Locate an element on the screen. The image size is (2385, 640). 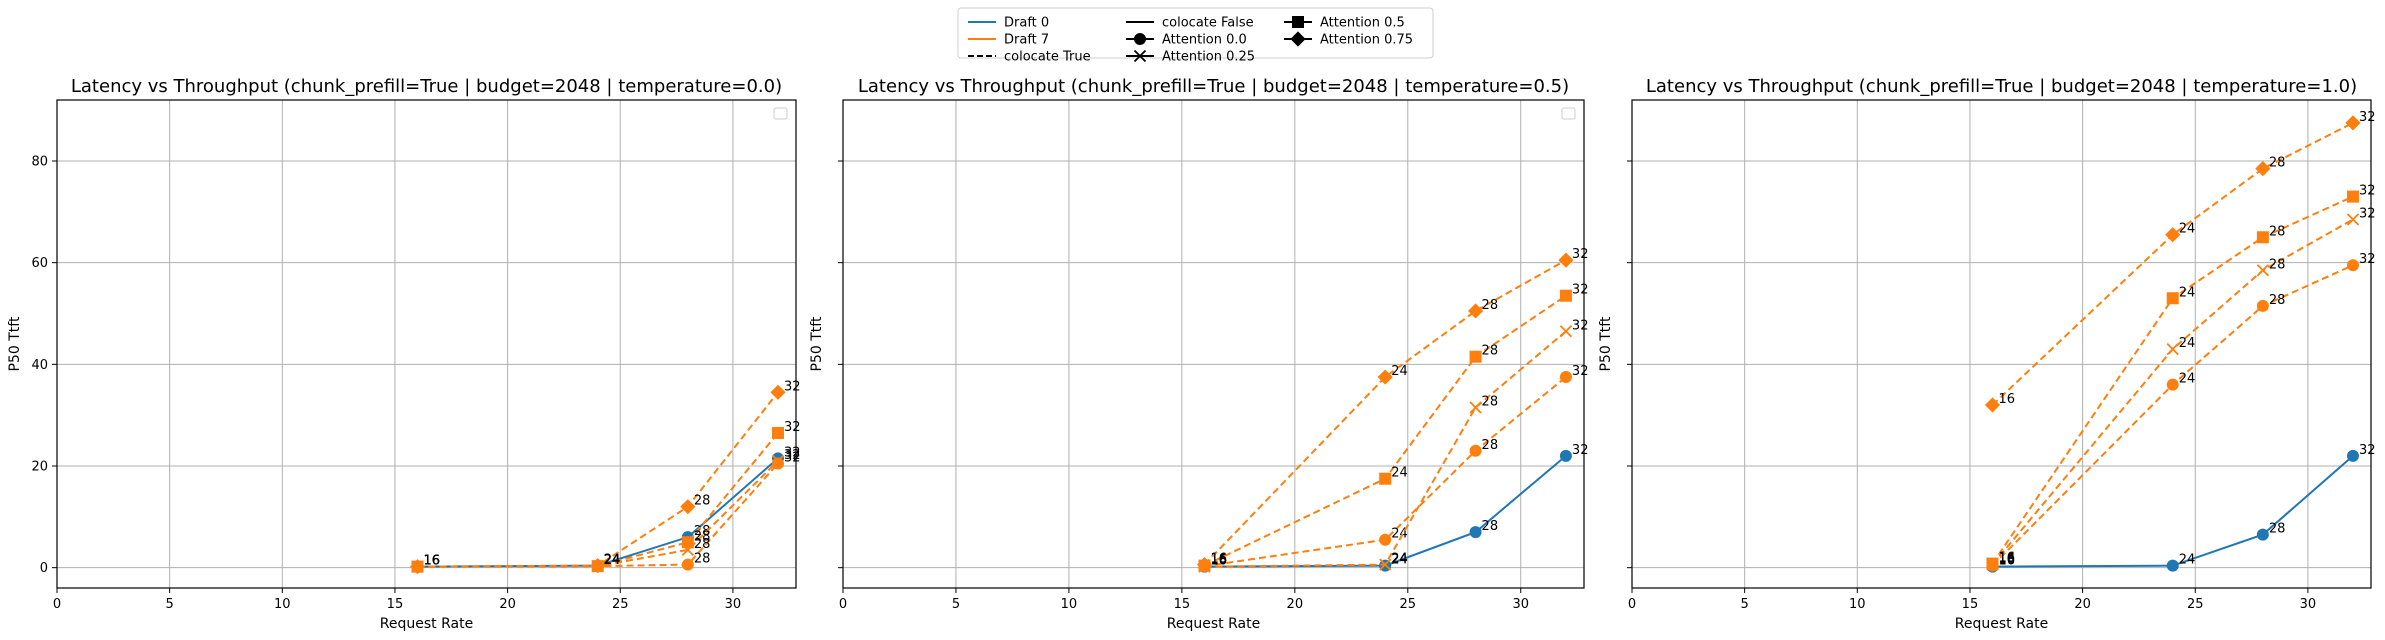
x-tick-label: 0 is located at coordinates (1632, 604).